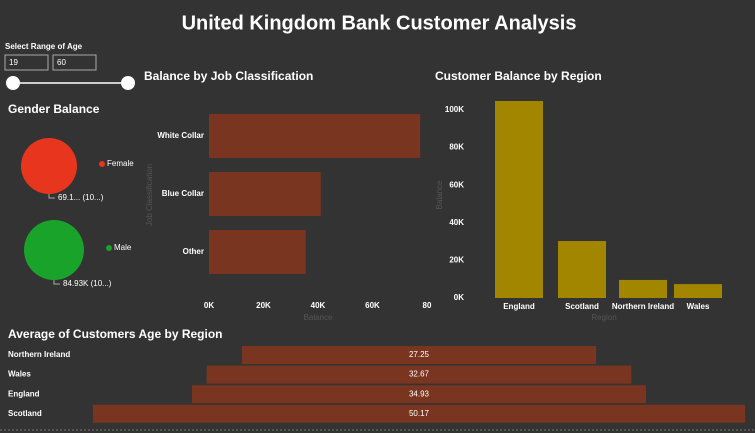 The width and height of the screenshot is (755, 433). Describe the element at coordinates (372, 305) in the screenshot. I see `x-tick-label: 60K` at that location.